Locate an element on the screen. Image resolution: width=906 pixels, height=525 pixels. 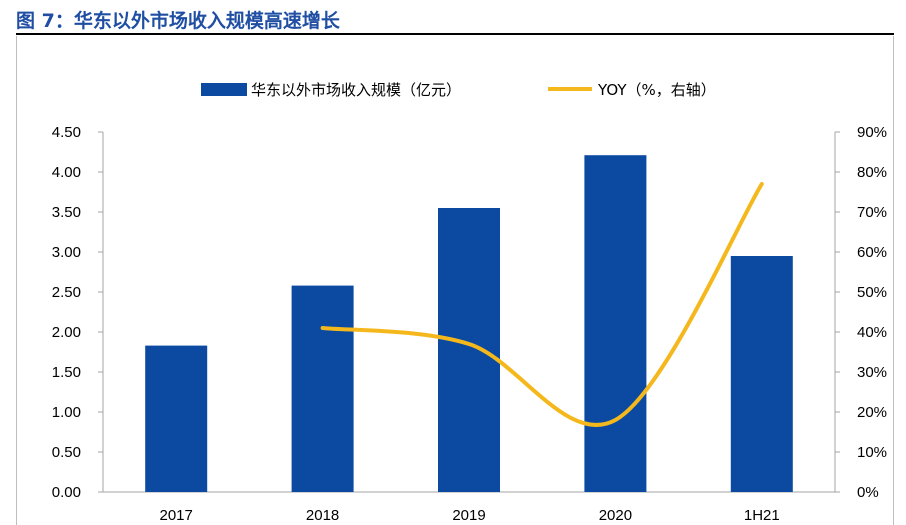
x-tick-label: 2018 is located at coordinates (322, 515).